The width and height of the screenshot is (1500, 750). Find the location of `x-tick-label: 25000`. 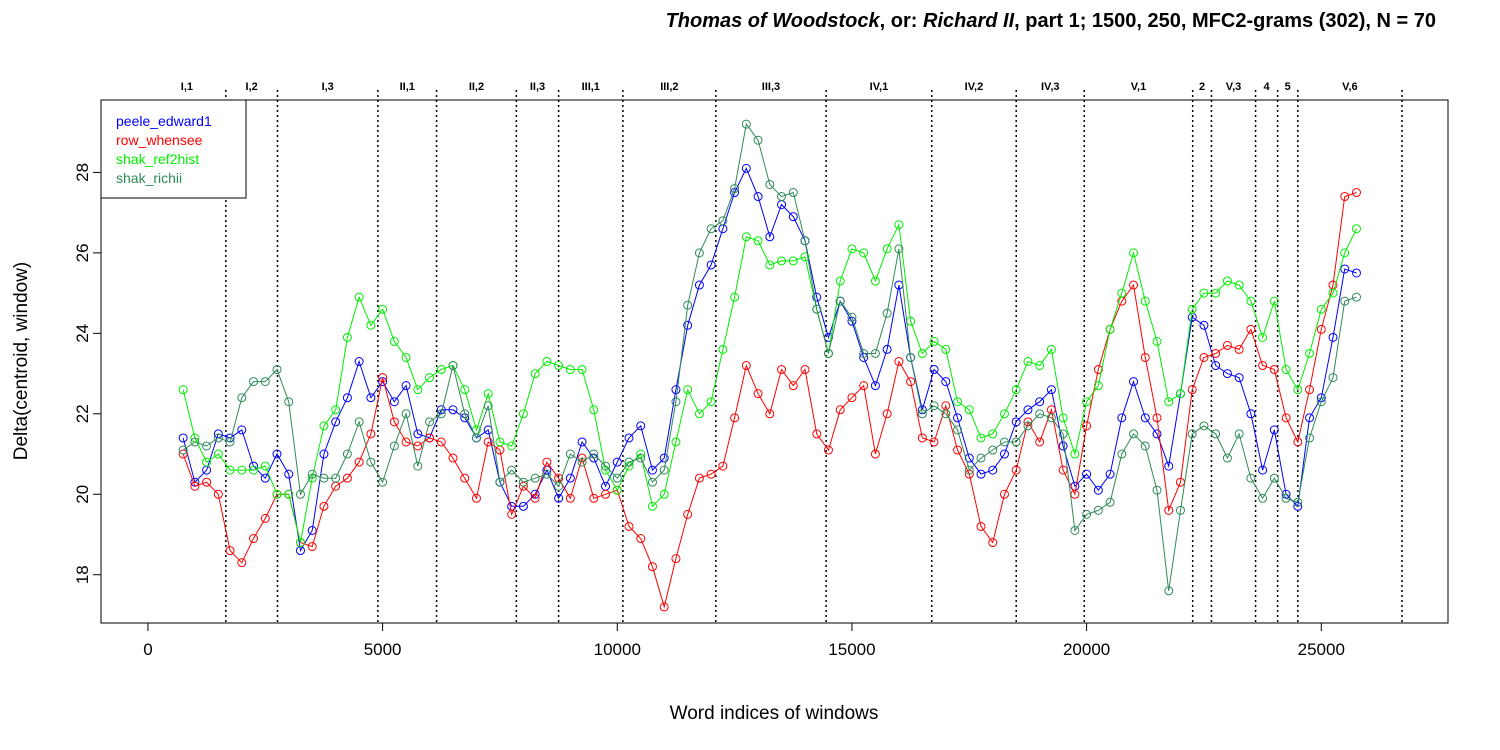

x-tick-label: 25000 is located at coordinates (1321, 649).